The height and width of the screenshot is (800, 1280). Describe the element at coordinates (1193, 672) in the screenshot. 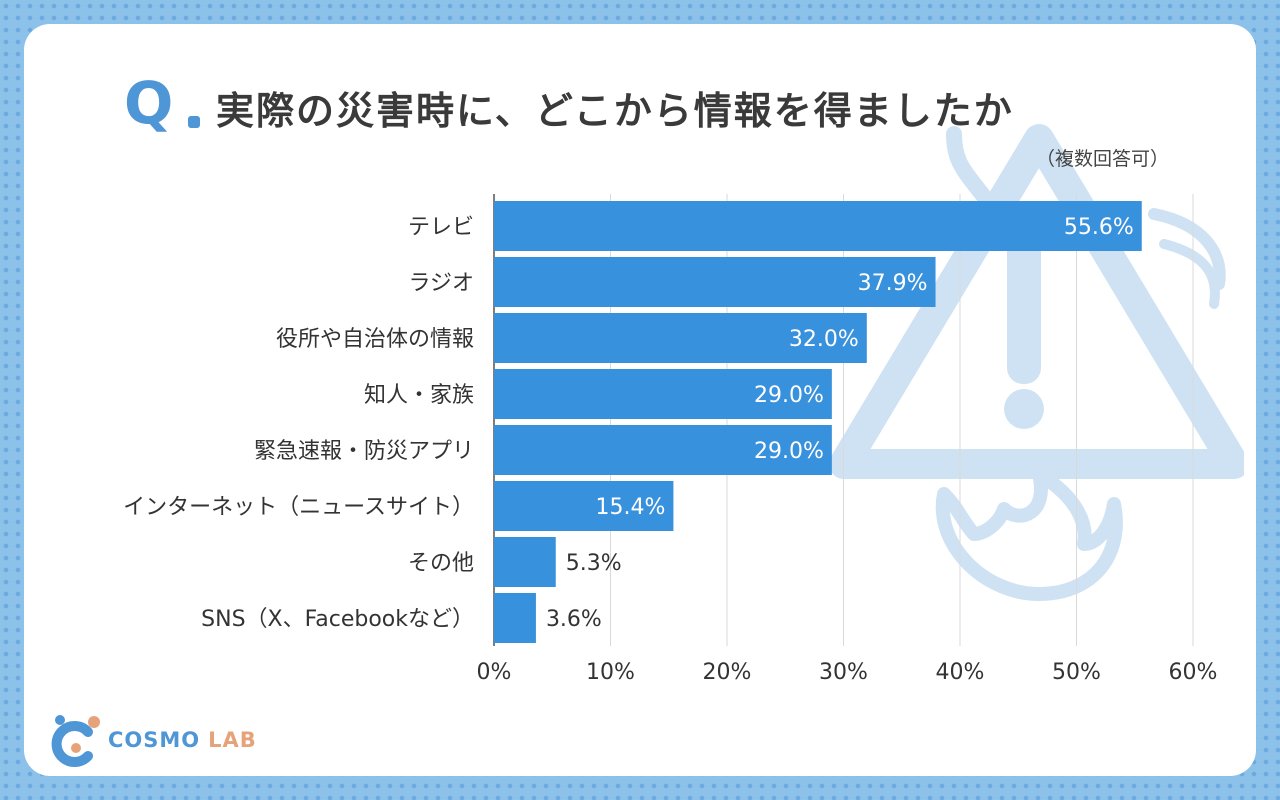

I see `x-tick-label: 60%` at that location.